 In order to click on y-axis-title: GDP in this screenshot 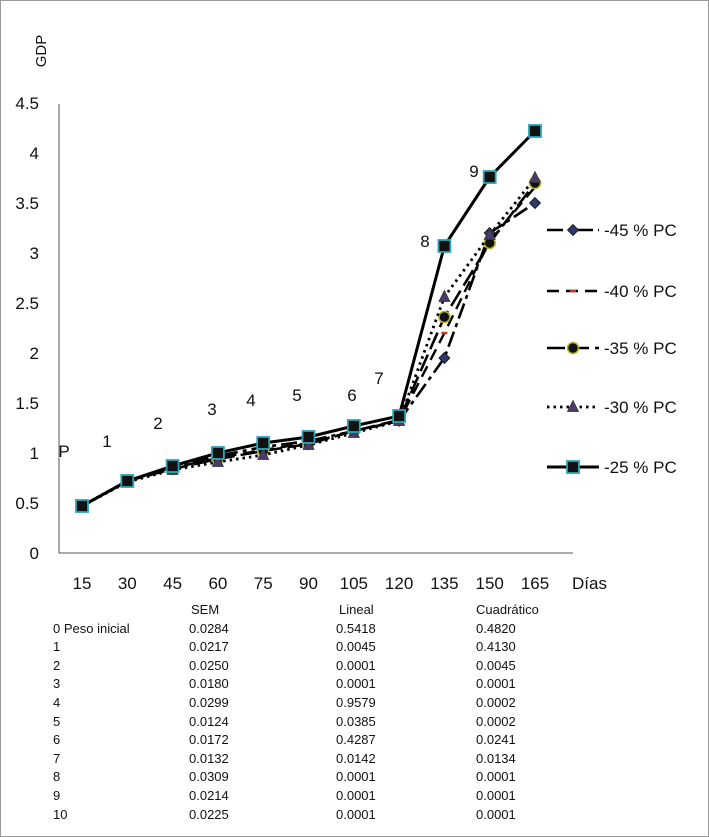, I will do `click(41, 51)`.